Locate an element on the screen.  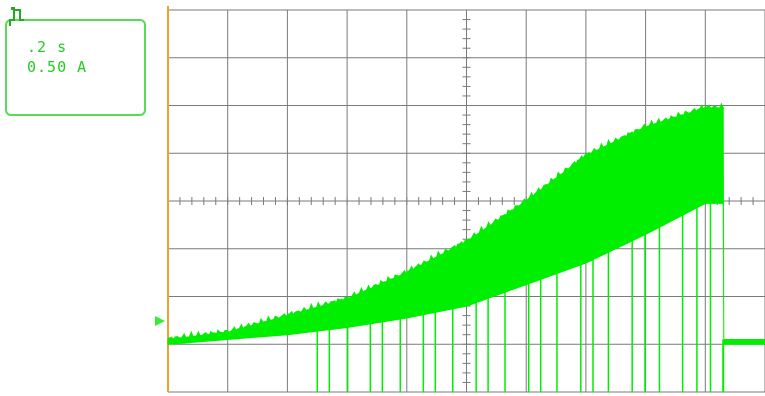
ground-level-marker-icon is located at coordinates (160, 321).